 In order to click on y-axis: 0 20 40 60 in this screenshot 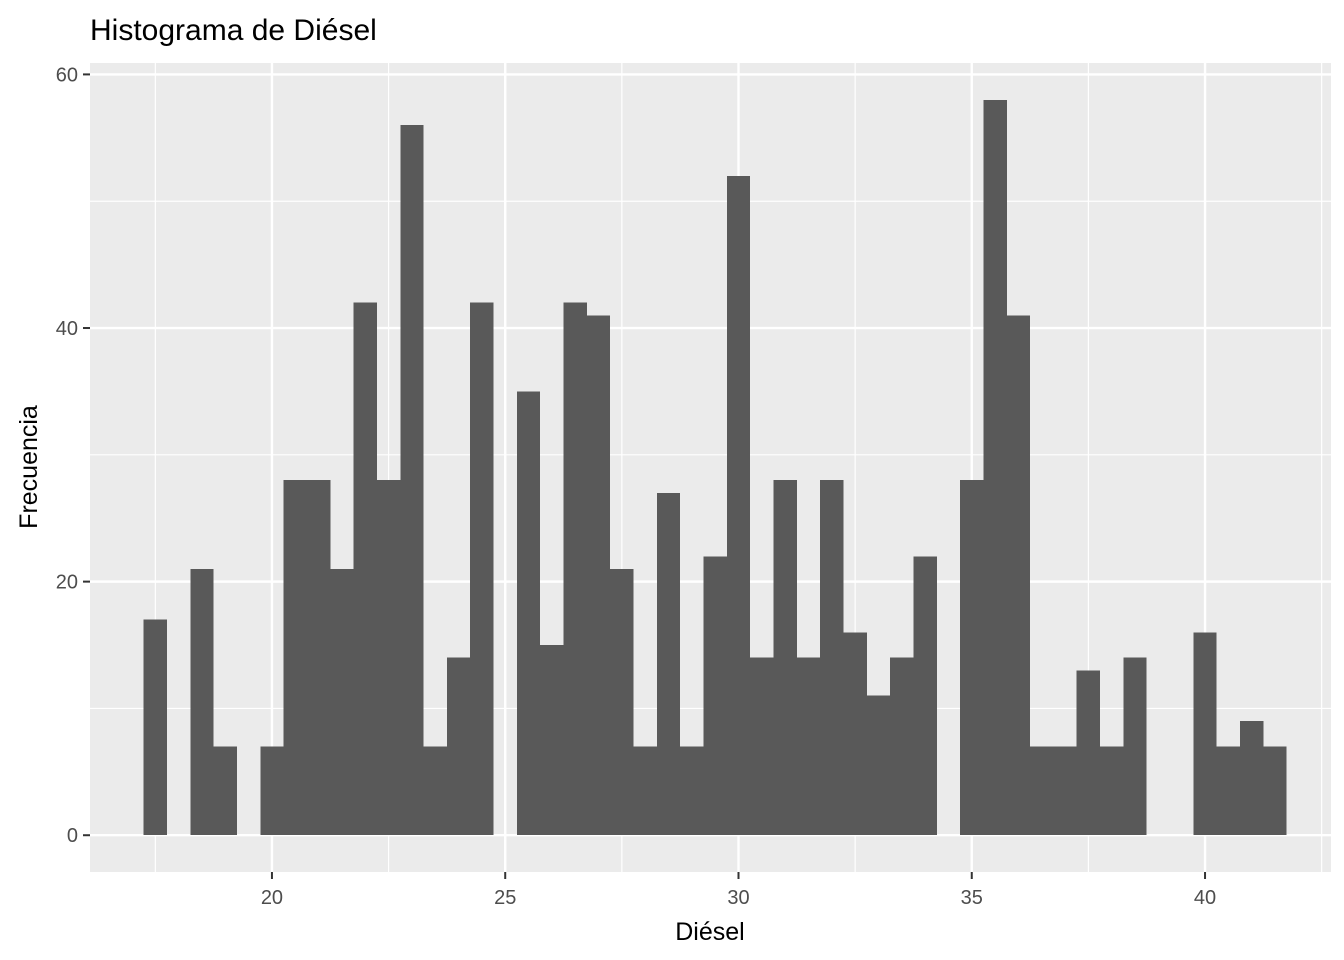, I will do `click(73, 455)`.